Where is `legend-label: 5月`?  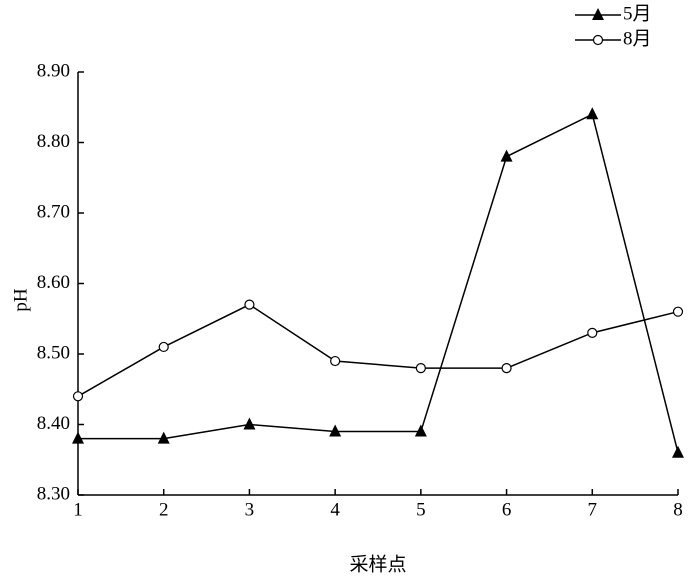 legend-label: 5月 is located at coordinates (637, 13).